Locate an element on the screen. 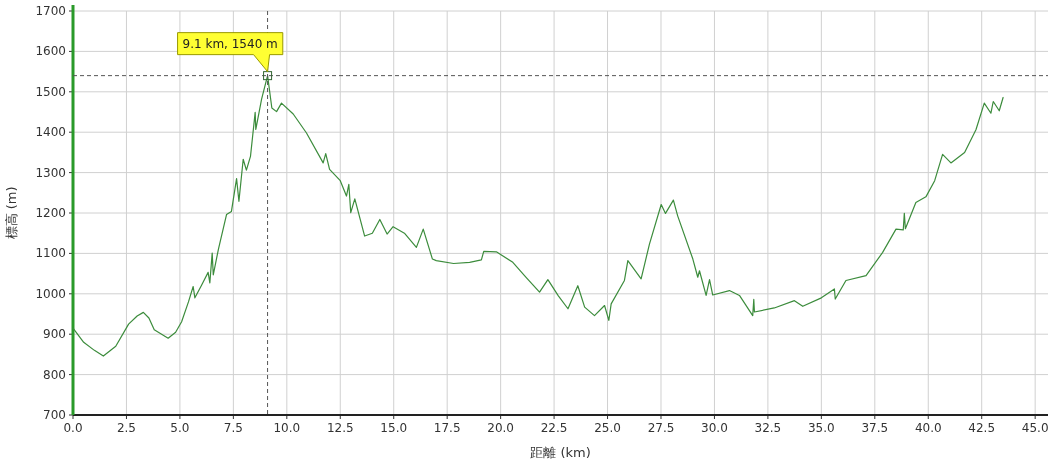 This screenshot has height=463, width=1050. x-tick-label: 45.0 is located at coordinates (1035, 428).